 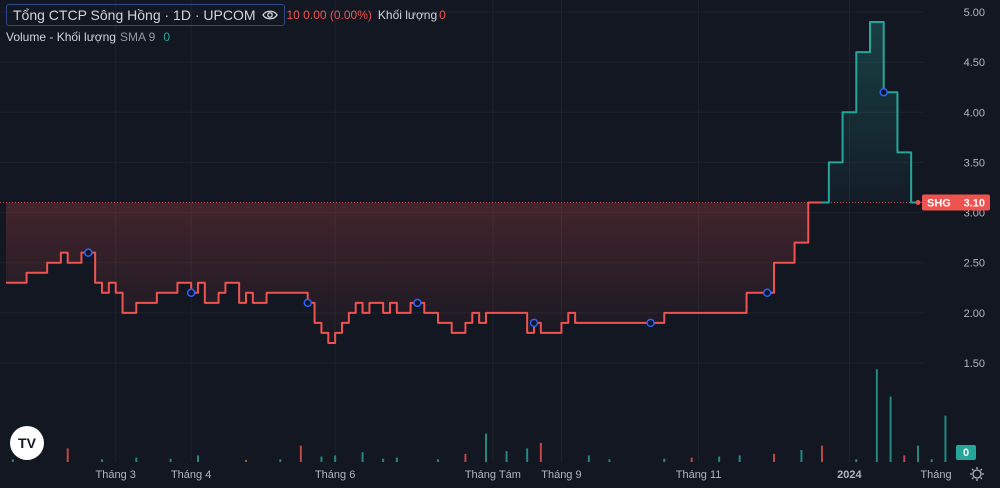 I want to click on gear-icon, so click(x=977, y=474).